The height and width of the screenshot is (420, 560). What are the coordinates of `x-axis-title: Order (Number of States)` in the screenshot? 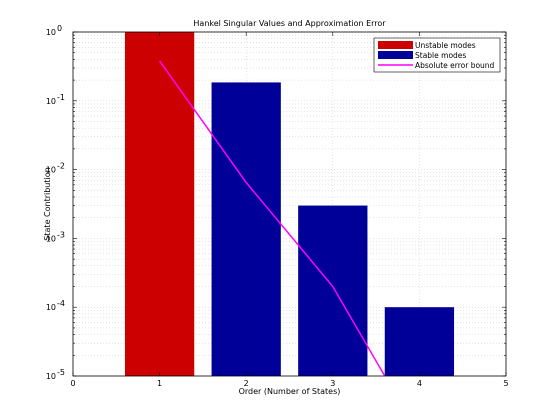 It's located at (290, 391).